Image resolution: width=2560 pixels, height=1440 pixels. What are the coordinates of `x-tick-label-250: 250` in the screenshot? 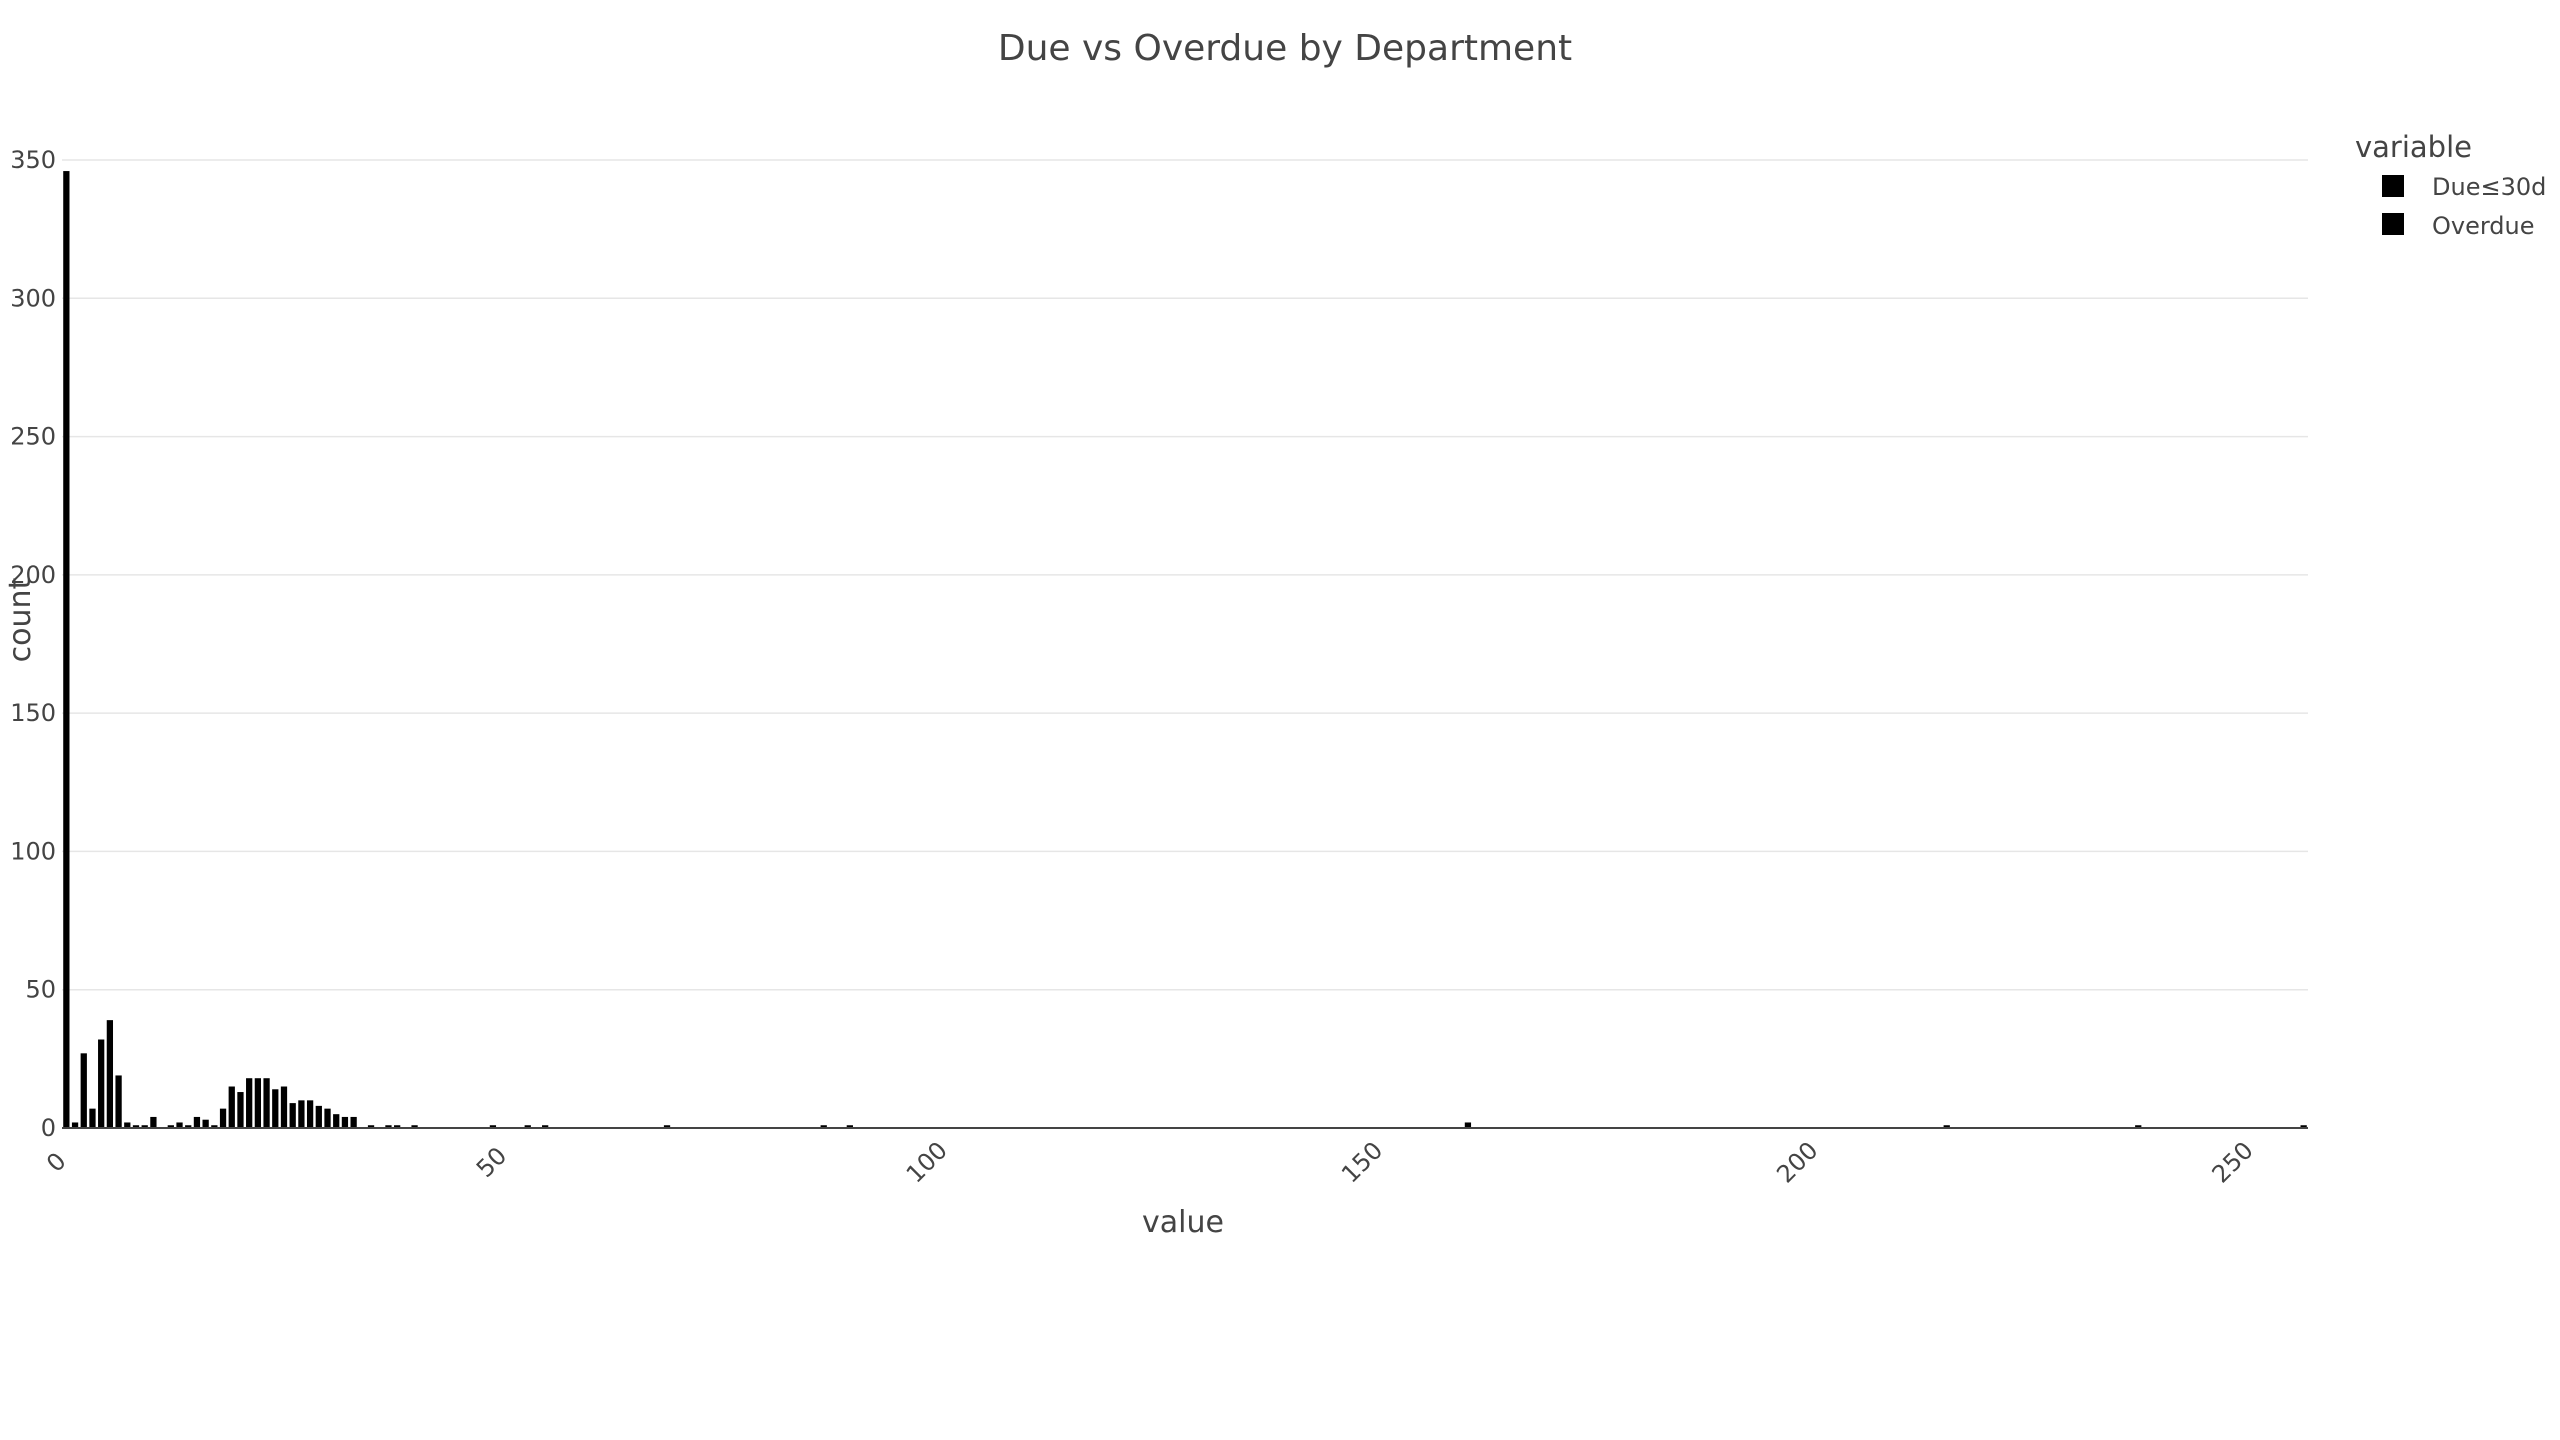 It's located at (2233, 1162).